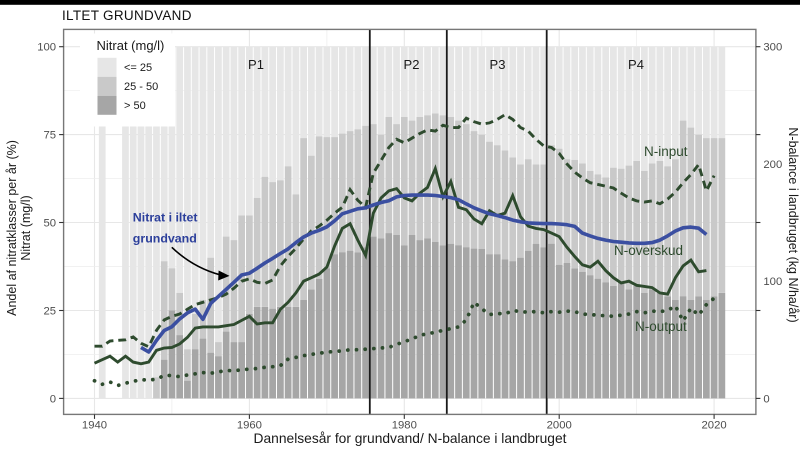  What do you see at coordinates (714, 426) in the screenshot?
I see `svg-text: 2020` at bounding box center [714, 426].